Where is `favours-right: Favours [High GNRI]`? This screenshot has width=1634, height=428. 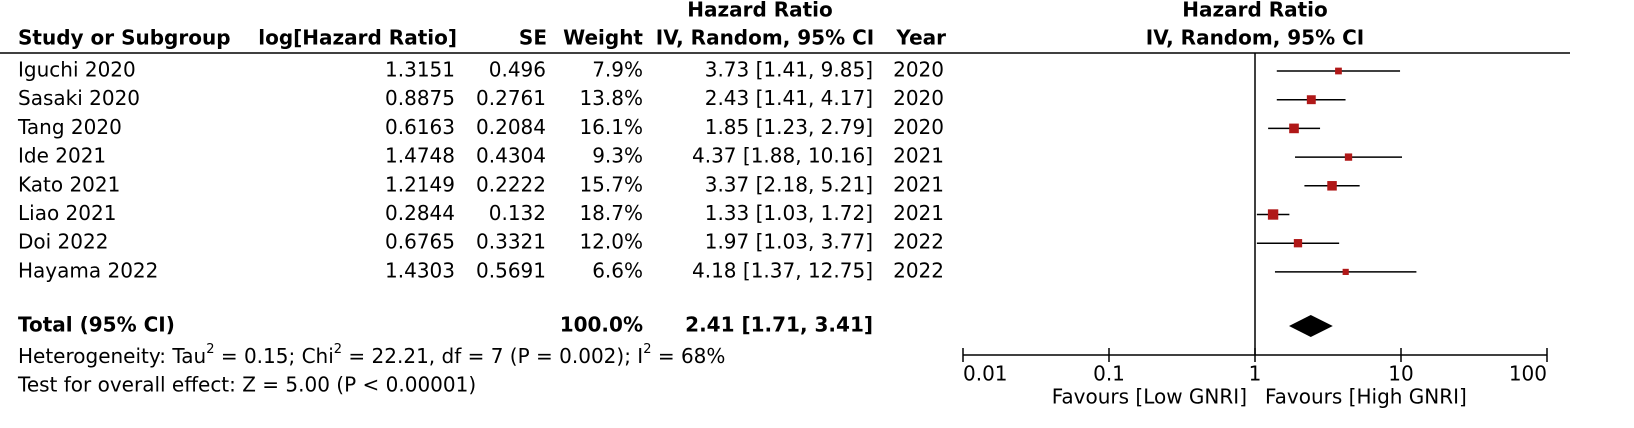
favours-right: Favours [High GNRI] is located at coordinates (1366, 397).